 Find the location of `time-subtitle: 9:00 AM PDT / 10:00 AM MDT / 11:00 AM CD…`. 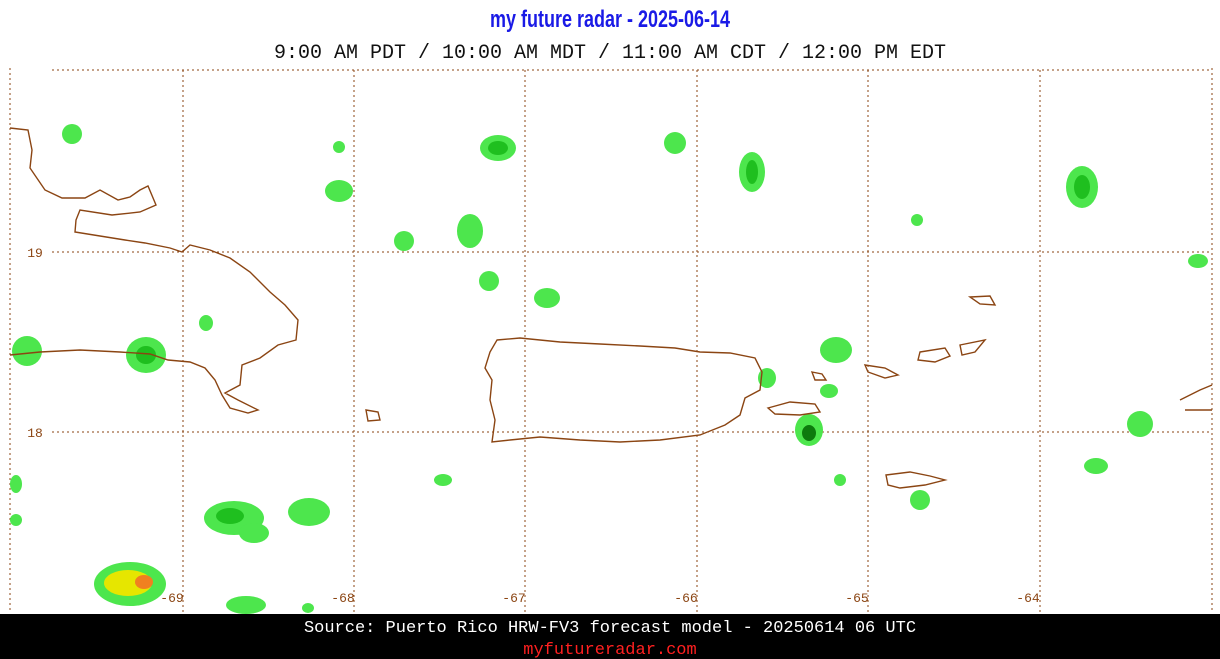

time-subtitle: 9:00 AM PDT / 10:00 AM MDT / 11:00 AM CD… is located at coordinates (610, 53).